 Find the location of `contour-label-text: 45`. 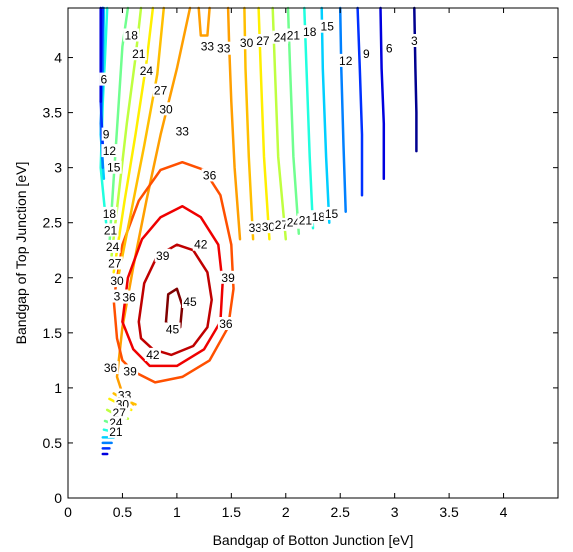

contour-label-text: 45 is located at coordinates (190, 302).